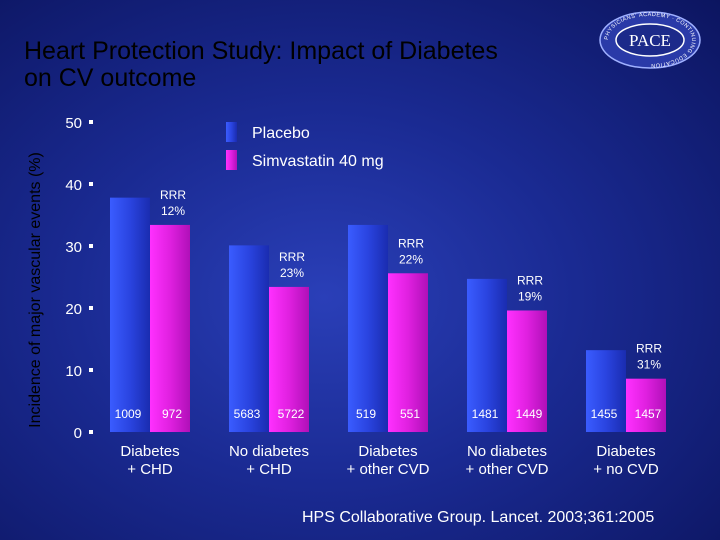  What do you see at coordinates (173, 203) in the screenshot?
I see `rrr-annotation: RRR 12%` at bounding box center [173, 203].